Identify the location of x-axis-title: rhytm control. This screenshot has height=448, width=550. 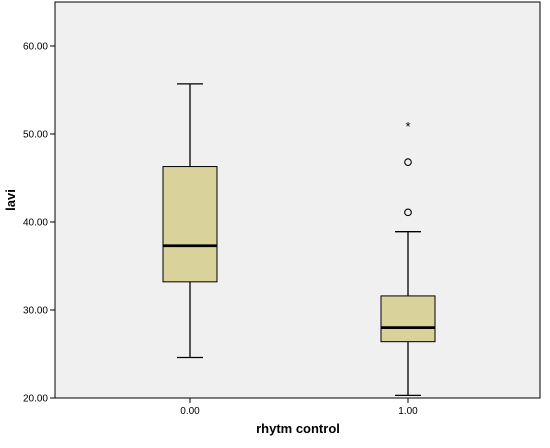
(298, 428).